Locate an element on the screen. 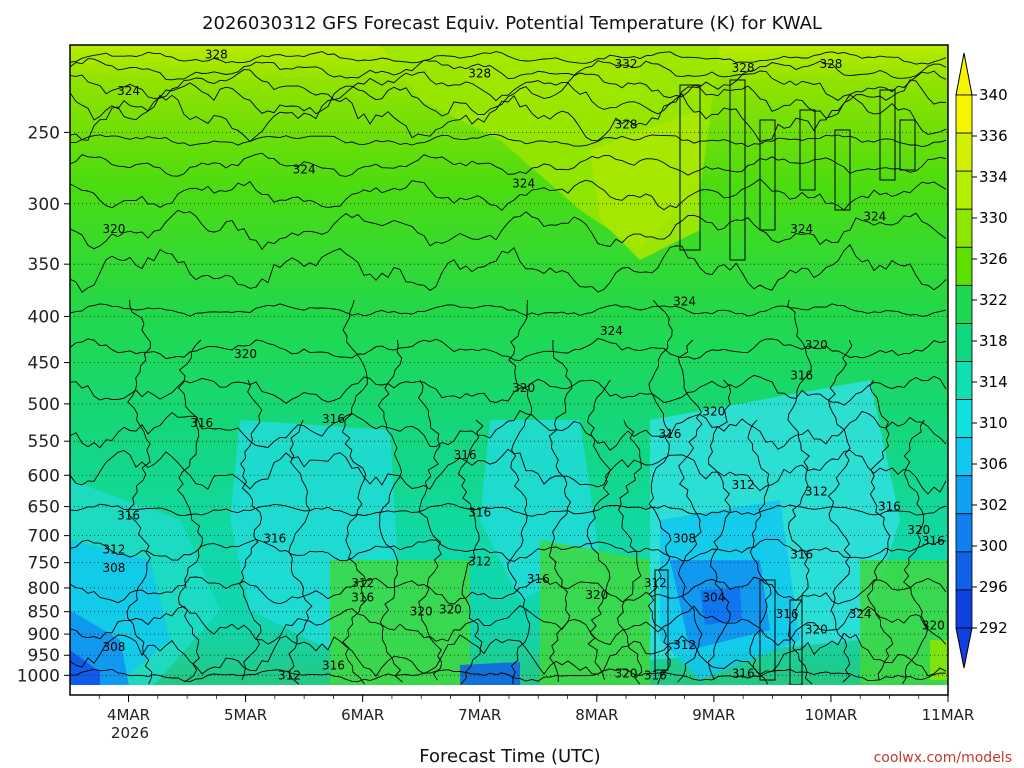 This screenshot has height=768, width=1024. colorbar-top-arrow is located at coordinates (964, 74).